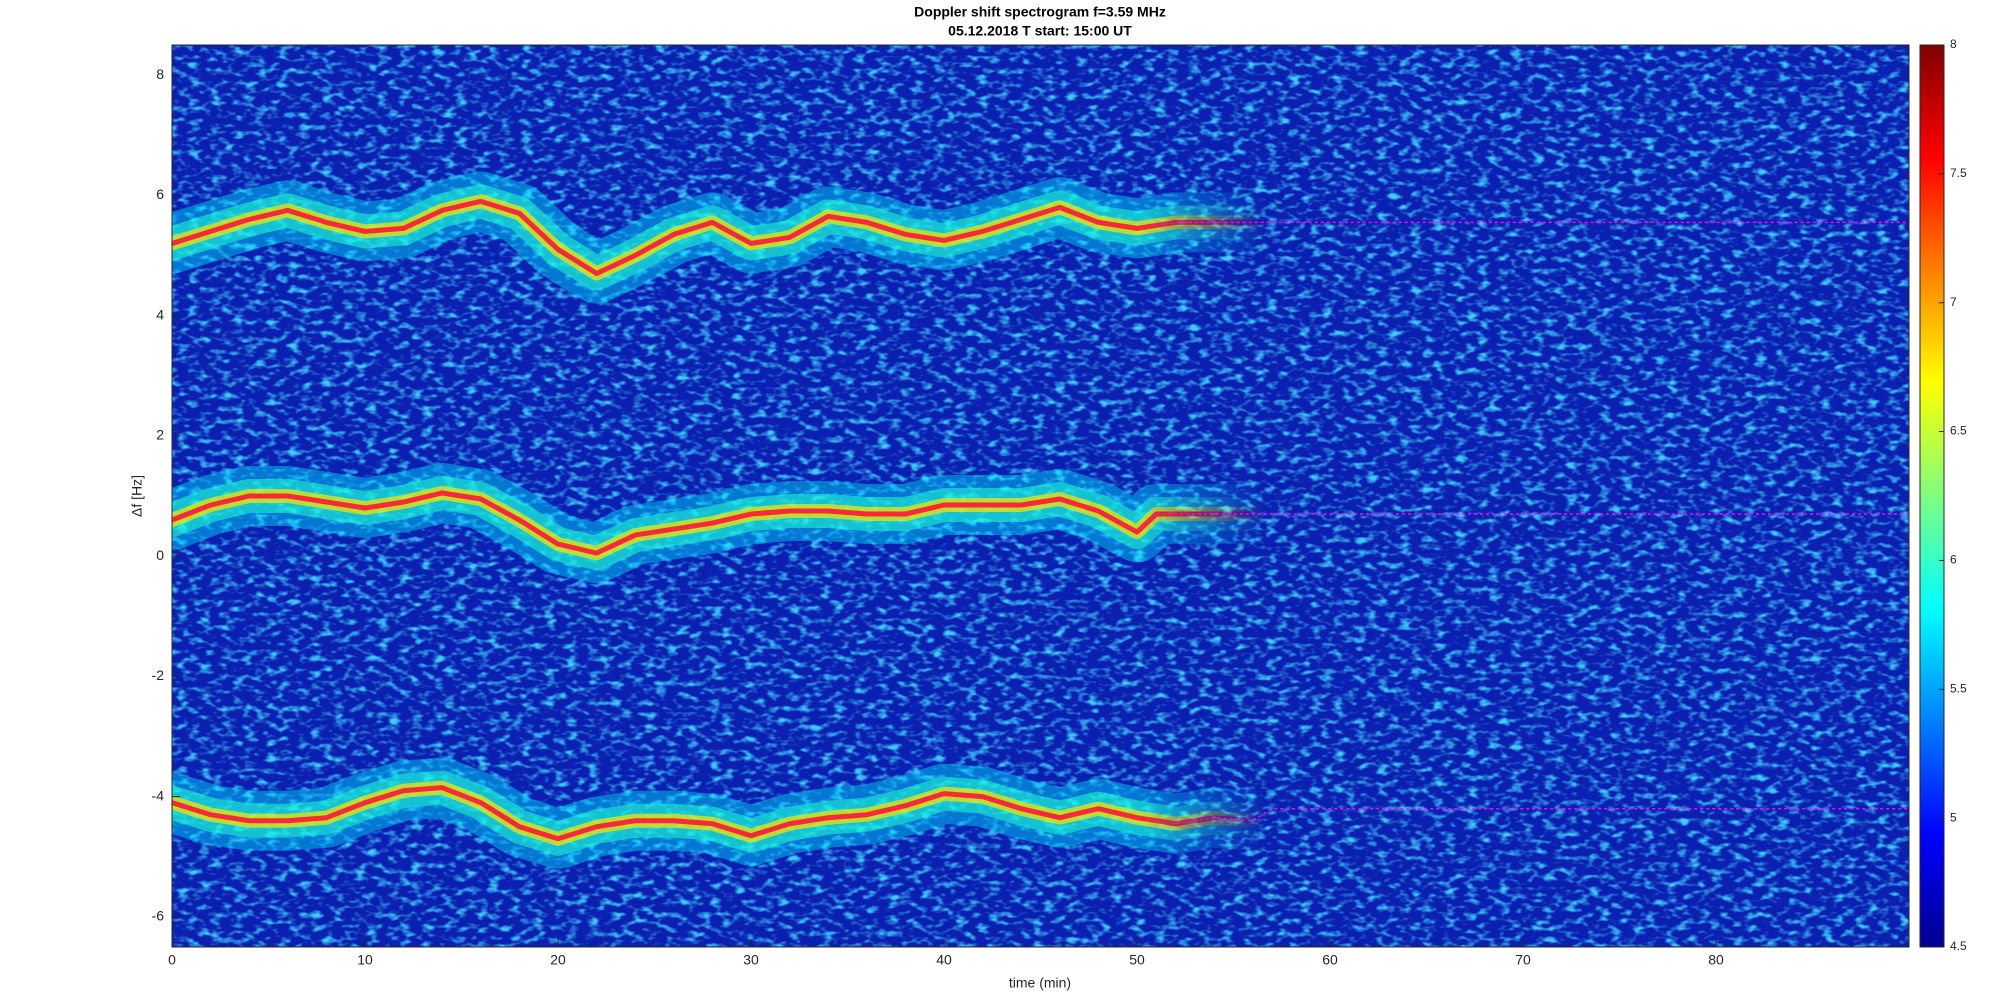 The height and width of the screenshot is (1003, 2000). What do you see at coordinates (365, 960) in the screenshot?
I see `x-tick-label: 10` at bounding box center [365, 960].